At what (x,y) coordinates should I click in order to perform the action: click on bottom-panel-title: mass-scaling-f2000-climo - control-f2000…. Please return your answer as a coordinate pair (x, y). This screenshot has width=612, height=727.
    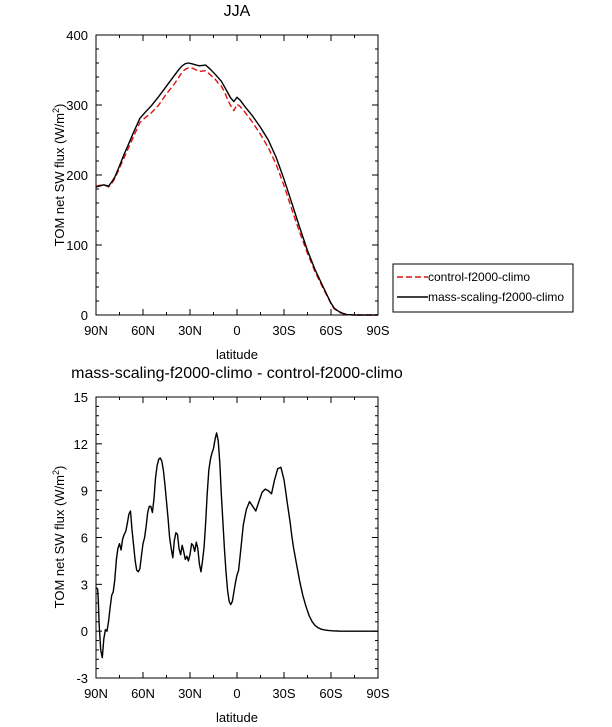
    Looking at the image, I should click on (237, 373).